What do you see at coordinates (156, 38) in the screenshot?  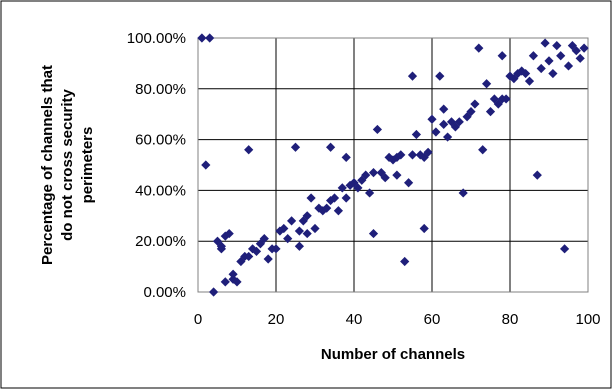 I see `y-tick-label: 100.00%` at bounding box center [156, 38].